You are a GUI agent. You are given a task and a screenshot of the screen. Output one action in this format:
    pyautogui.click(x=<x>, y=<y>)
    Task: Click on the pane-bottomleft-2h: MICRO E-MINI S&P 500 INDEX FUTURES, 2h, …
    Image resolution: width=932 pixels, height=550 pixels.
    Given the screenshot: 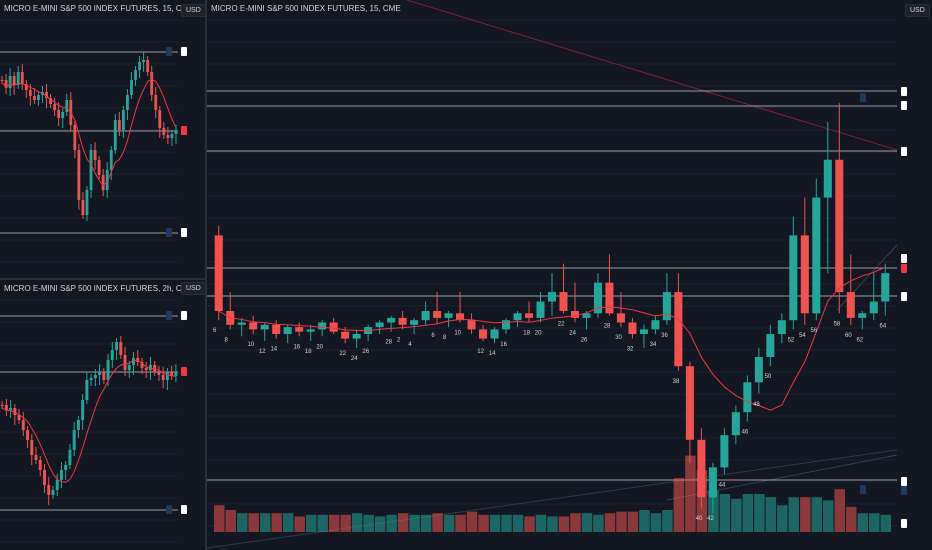 What is the action you would take?
    pyautogui.click(x=102, y=415)
    